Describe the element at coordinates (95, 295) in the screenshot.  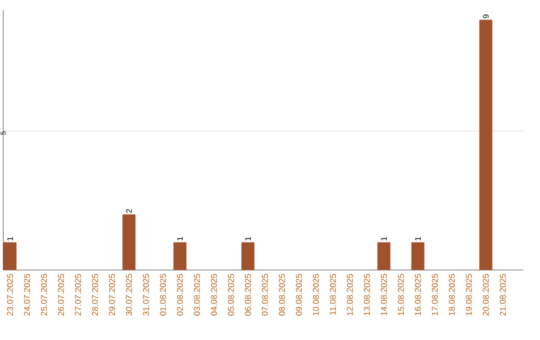
I see `x-tick-label: 28.07.2025` at that location.